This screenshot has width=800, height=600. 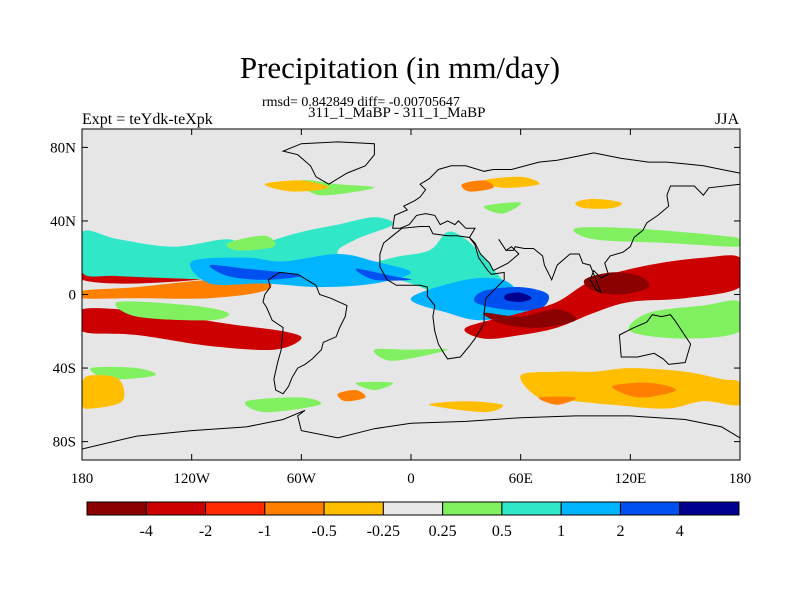 I want to click on chart-title: Precipitation (in mm/day), so click(x=400, y=67).